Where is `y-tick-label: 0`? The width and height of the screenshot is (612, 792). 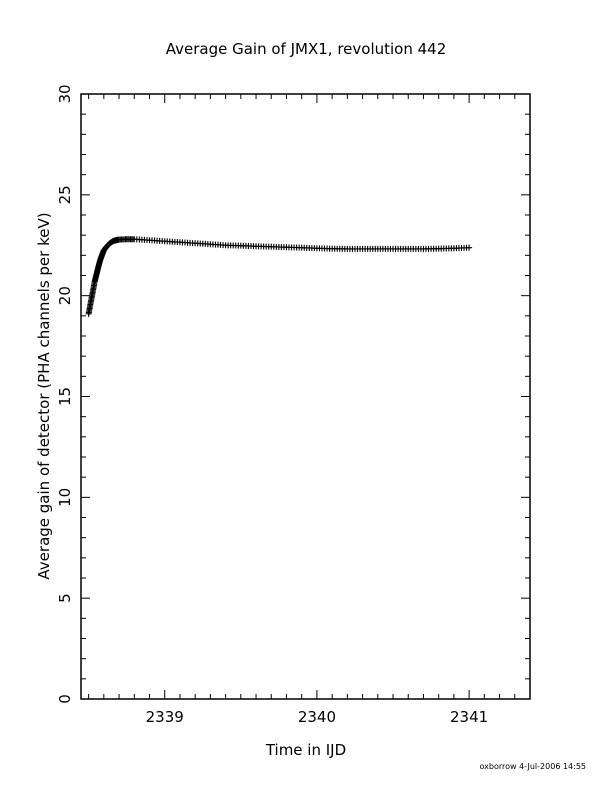
y-tick-label: 0 is located at coordinates (65, 699).